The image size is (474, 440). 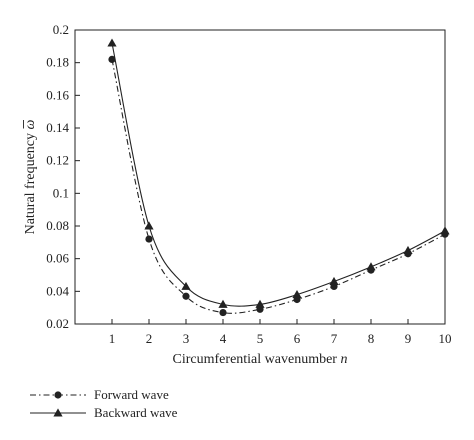 I want to click on legend-item-backward-wave: Backward wave, so click(x=104, y=412).